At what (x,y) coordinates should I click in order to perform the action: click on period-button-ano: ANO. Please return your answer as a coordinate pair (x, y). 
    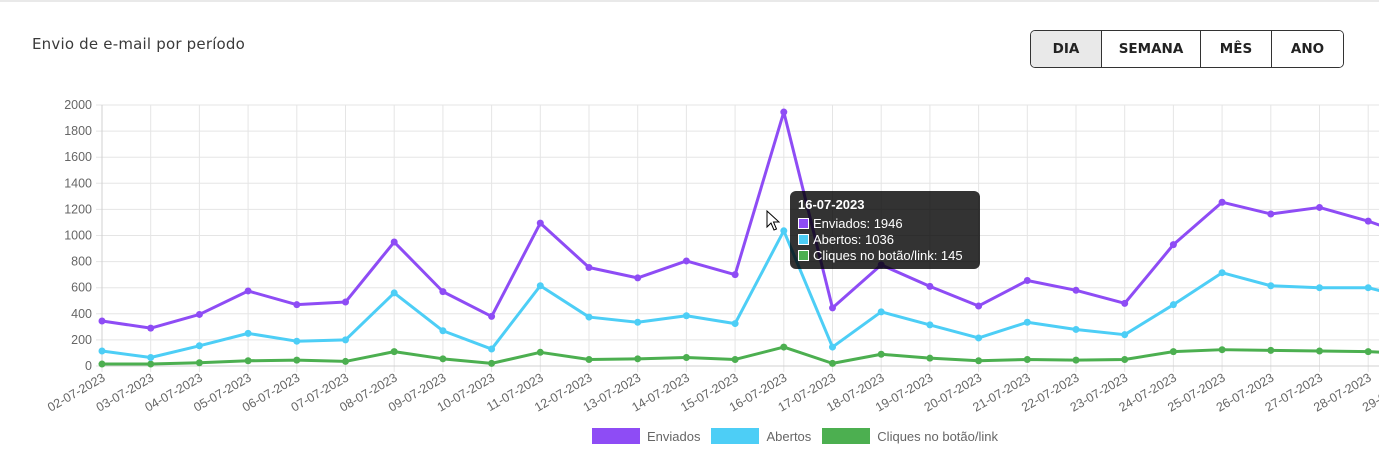
    Looking at the image, I should click on (1307, 49).